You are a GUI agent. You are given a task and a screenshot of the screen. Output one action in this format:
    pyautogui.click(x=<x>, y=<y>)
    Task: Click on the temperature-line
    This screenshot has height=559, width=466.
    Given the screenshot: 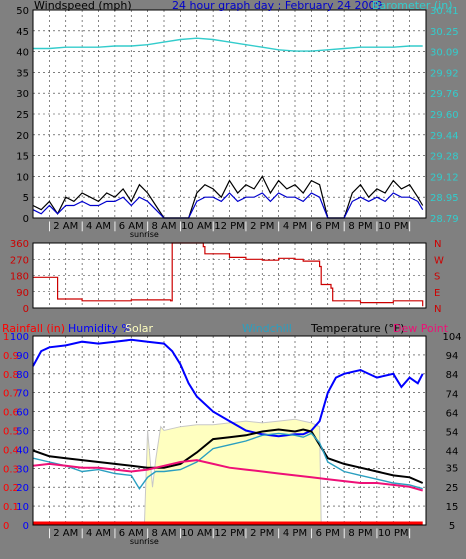 What is the action you would take?
    pyautogui.click(x=228, y=456)
    